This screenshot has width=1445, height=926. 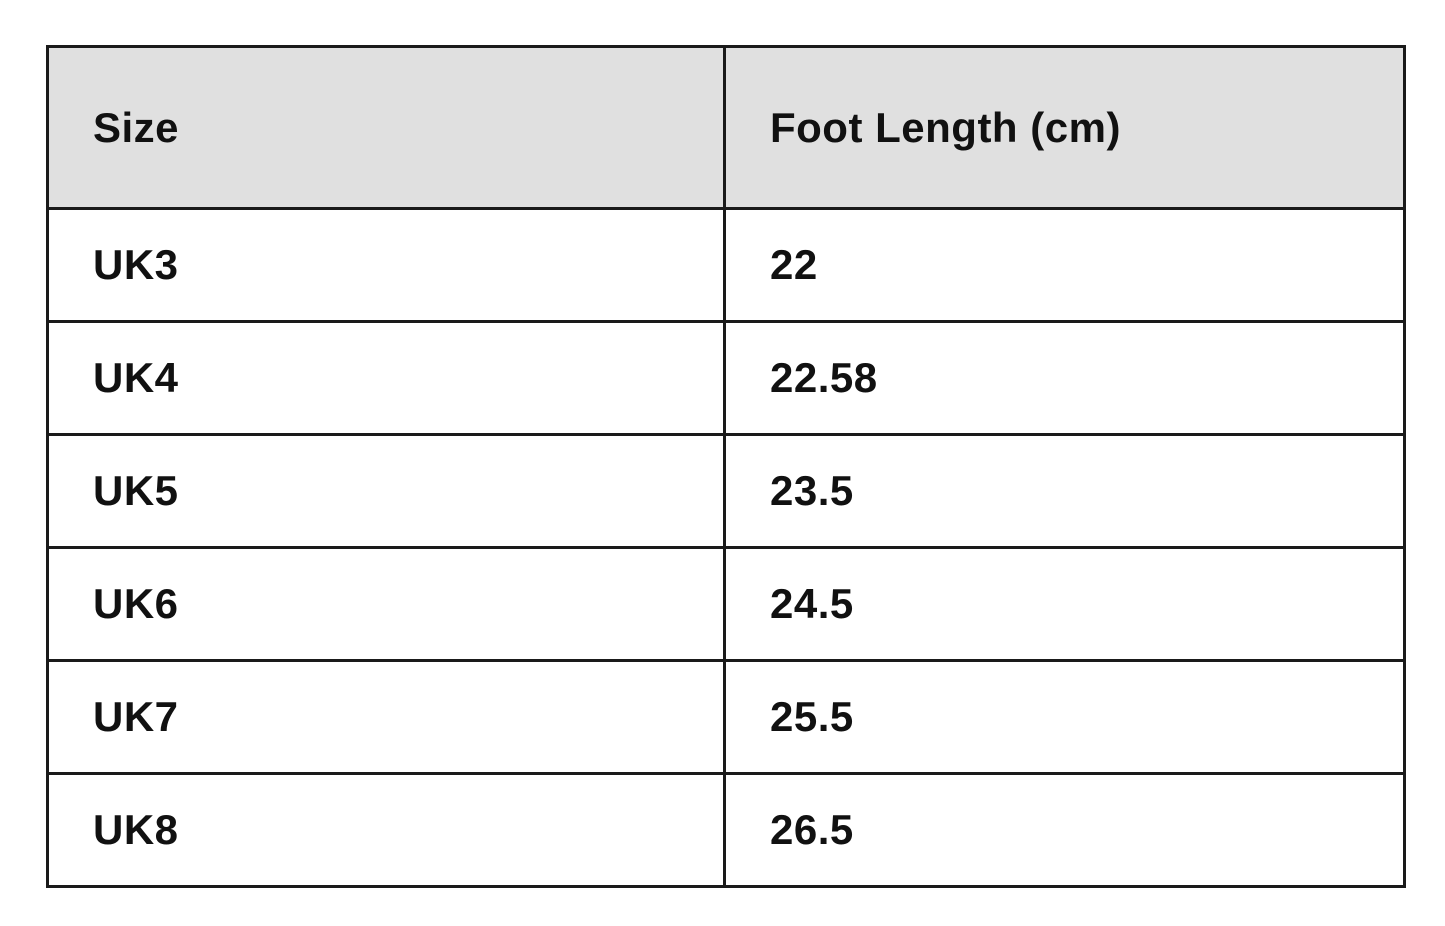 I want to click on table-cell: UK3, so click(x=386, y=265).